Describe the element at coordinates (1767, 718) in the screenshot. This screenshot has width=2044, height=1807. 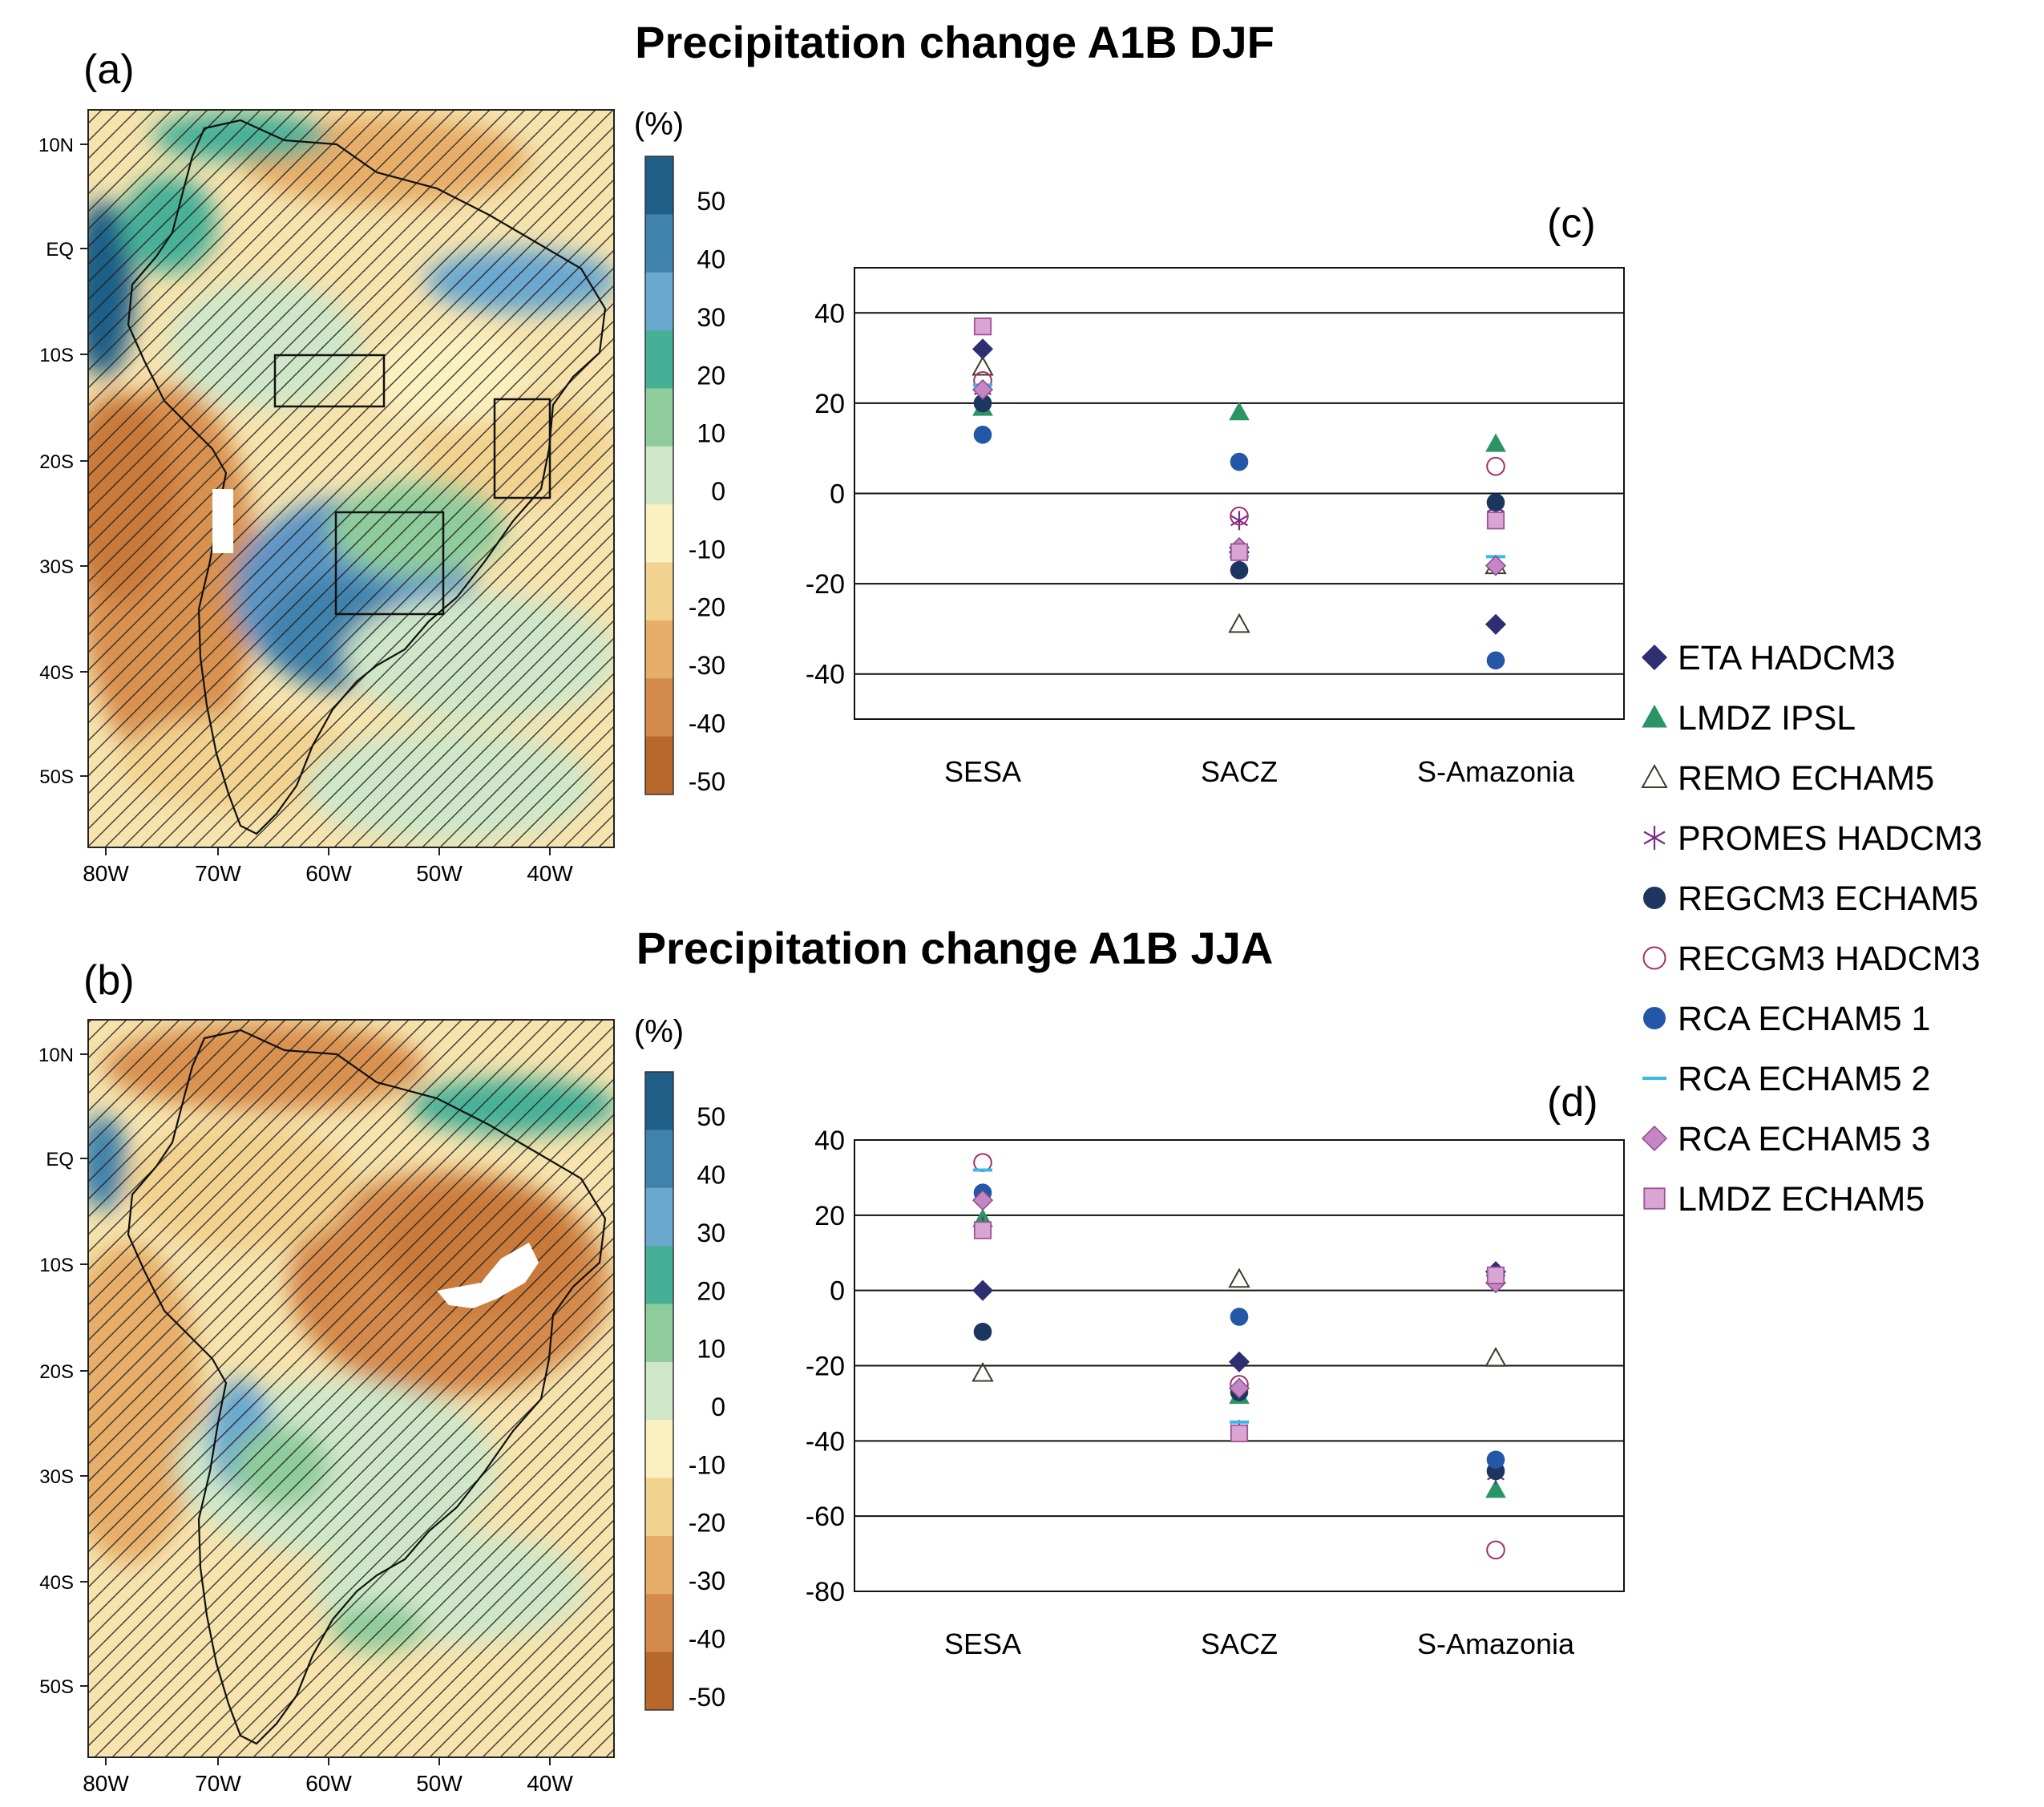
I see `legend-label: LMDZ IPSL` at that location.